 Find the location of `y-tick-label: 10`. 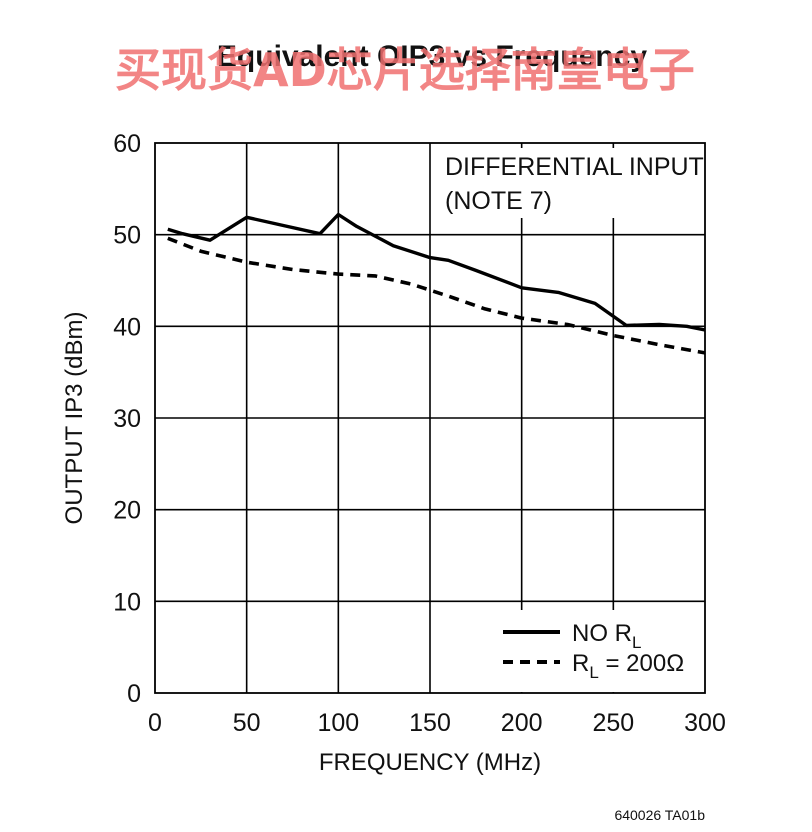

y-tick-label: 10 is located at coordinates (127, 602).